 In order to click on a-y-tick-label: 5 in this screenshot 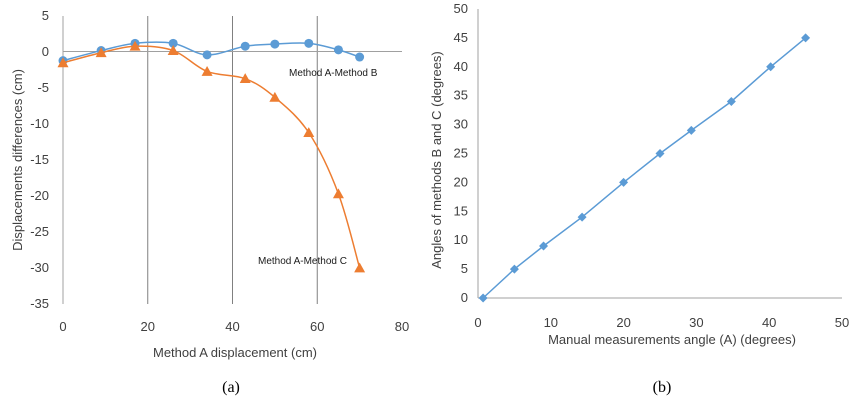, I will do `click(45, 15)`.